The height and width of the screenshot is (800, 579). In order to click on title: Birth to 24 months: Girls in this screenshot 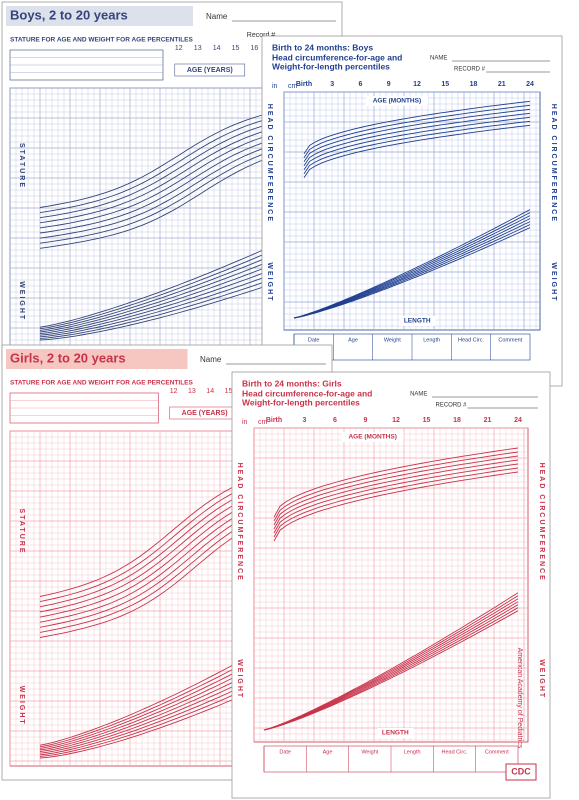, I will do `click(292, 383)`.